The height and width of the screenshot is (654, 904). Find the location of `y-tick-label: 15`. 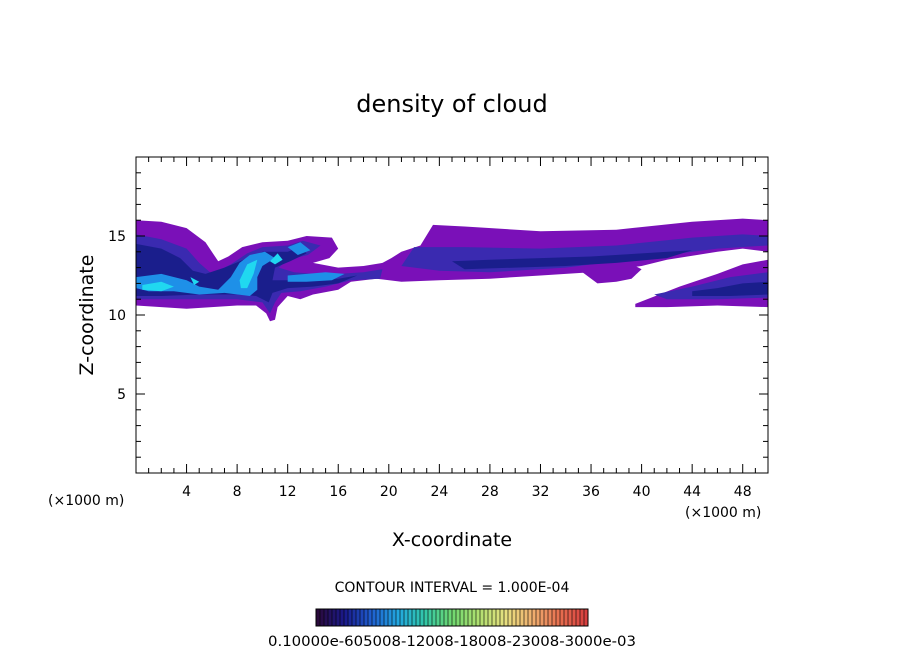

y-tick-label: 15 is located at coordinates (117, 237).